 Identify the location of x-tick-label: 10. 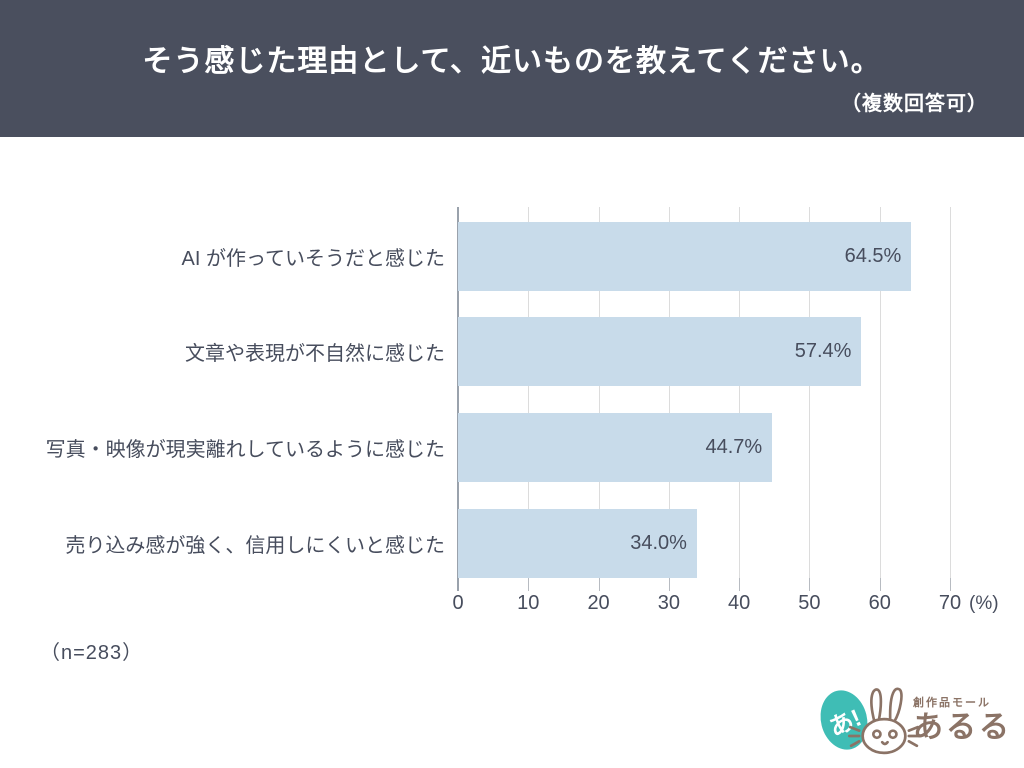
(528, 603).